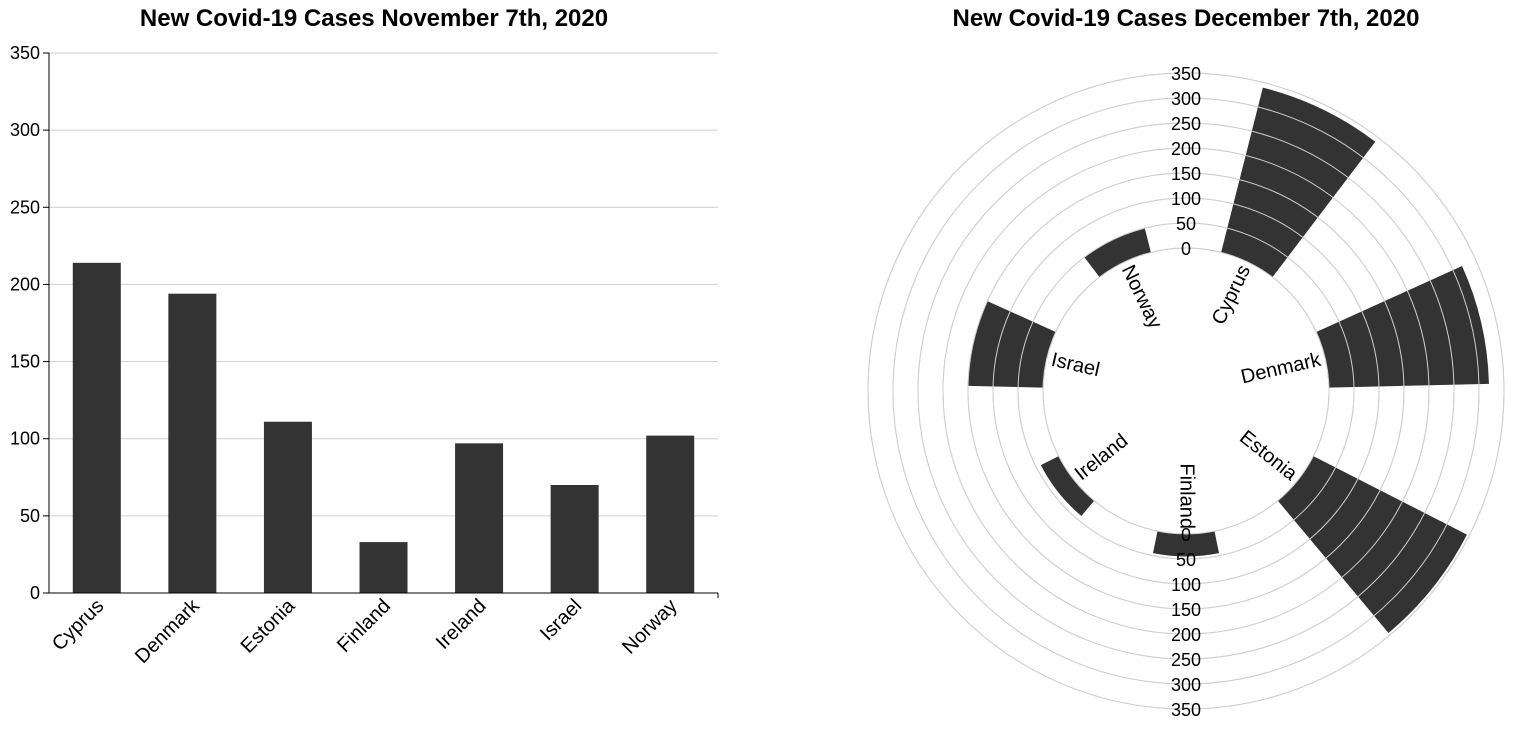  I want to click on y-tick-label: 200, so click(25, 284).